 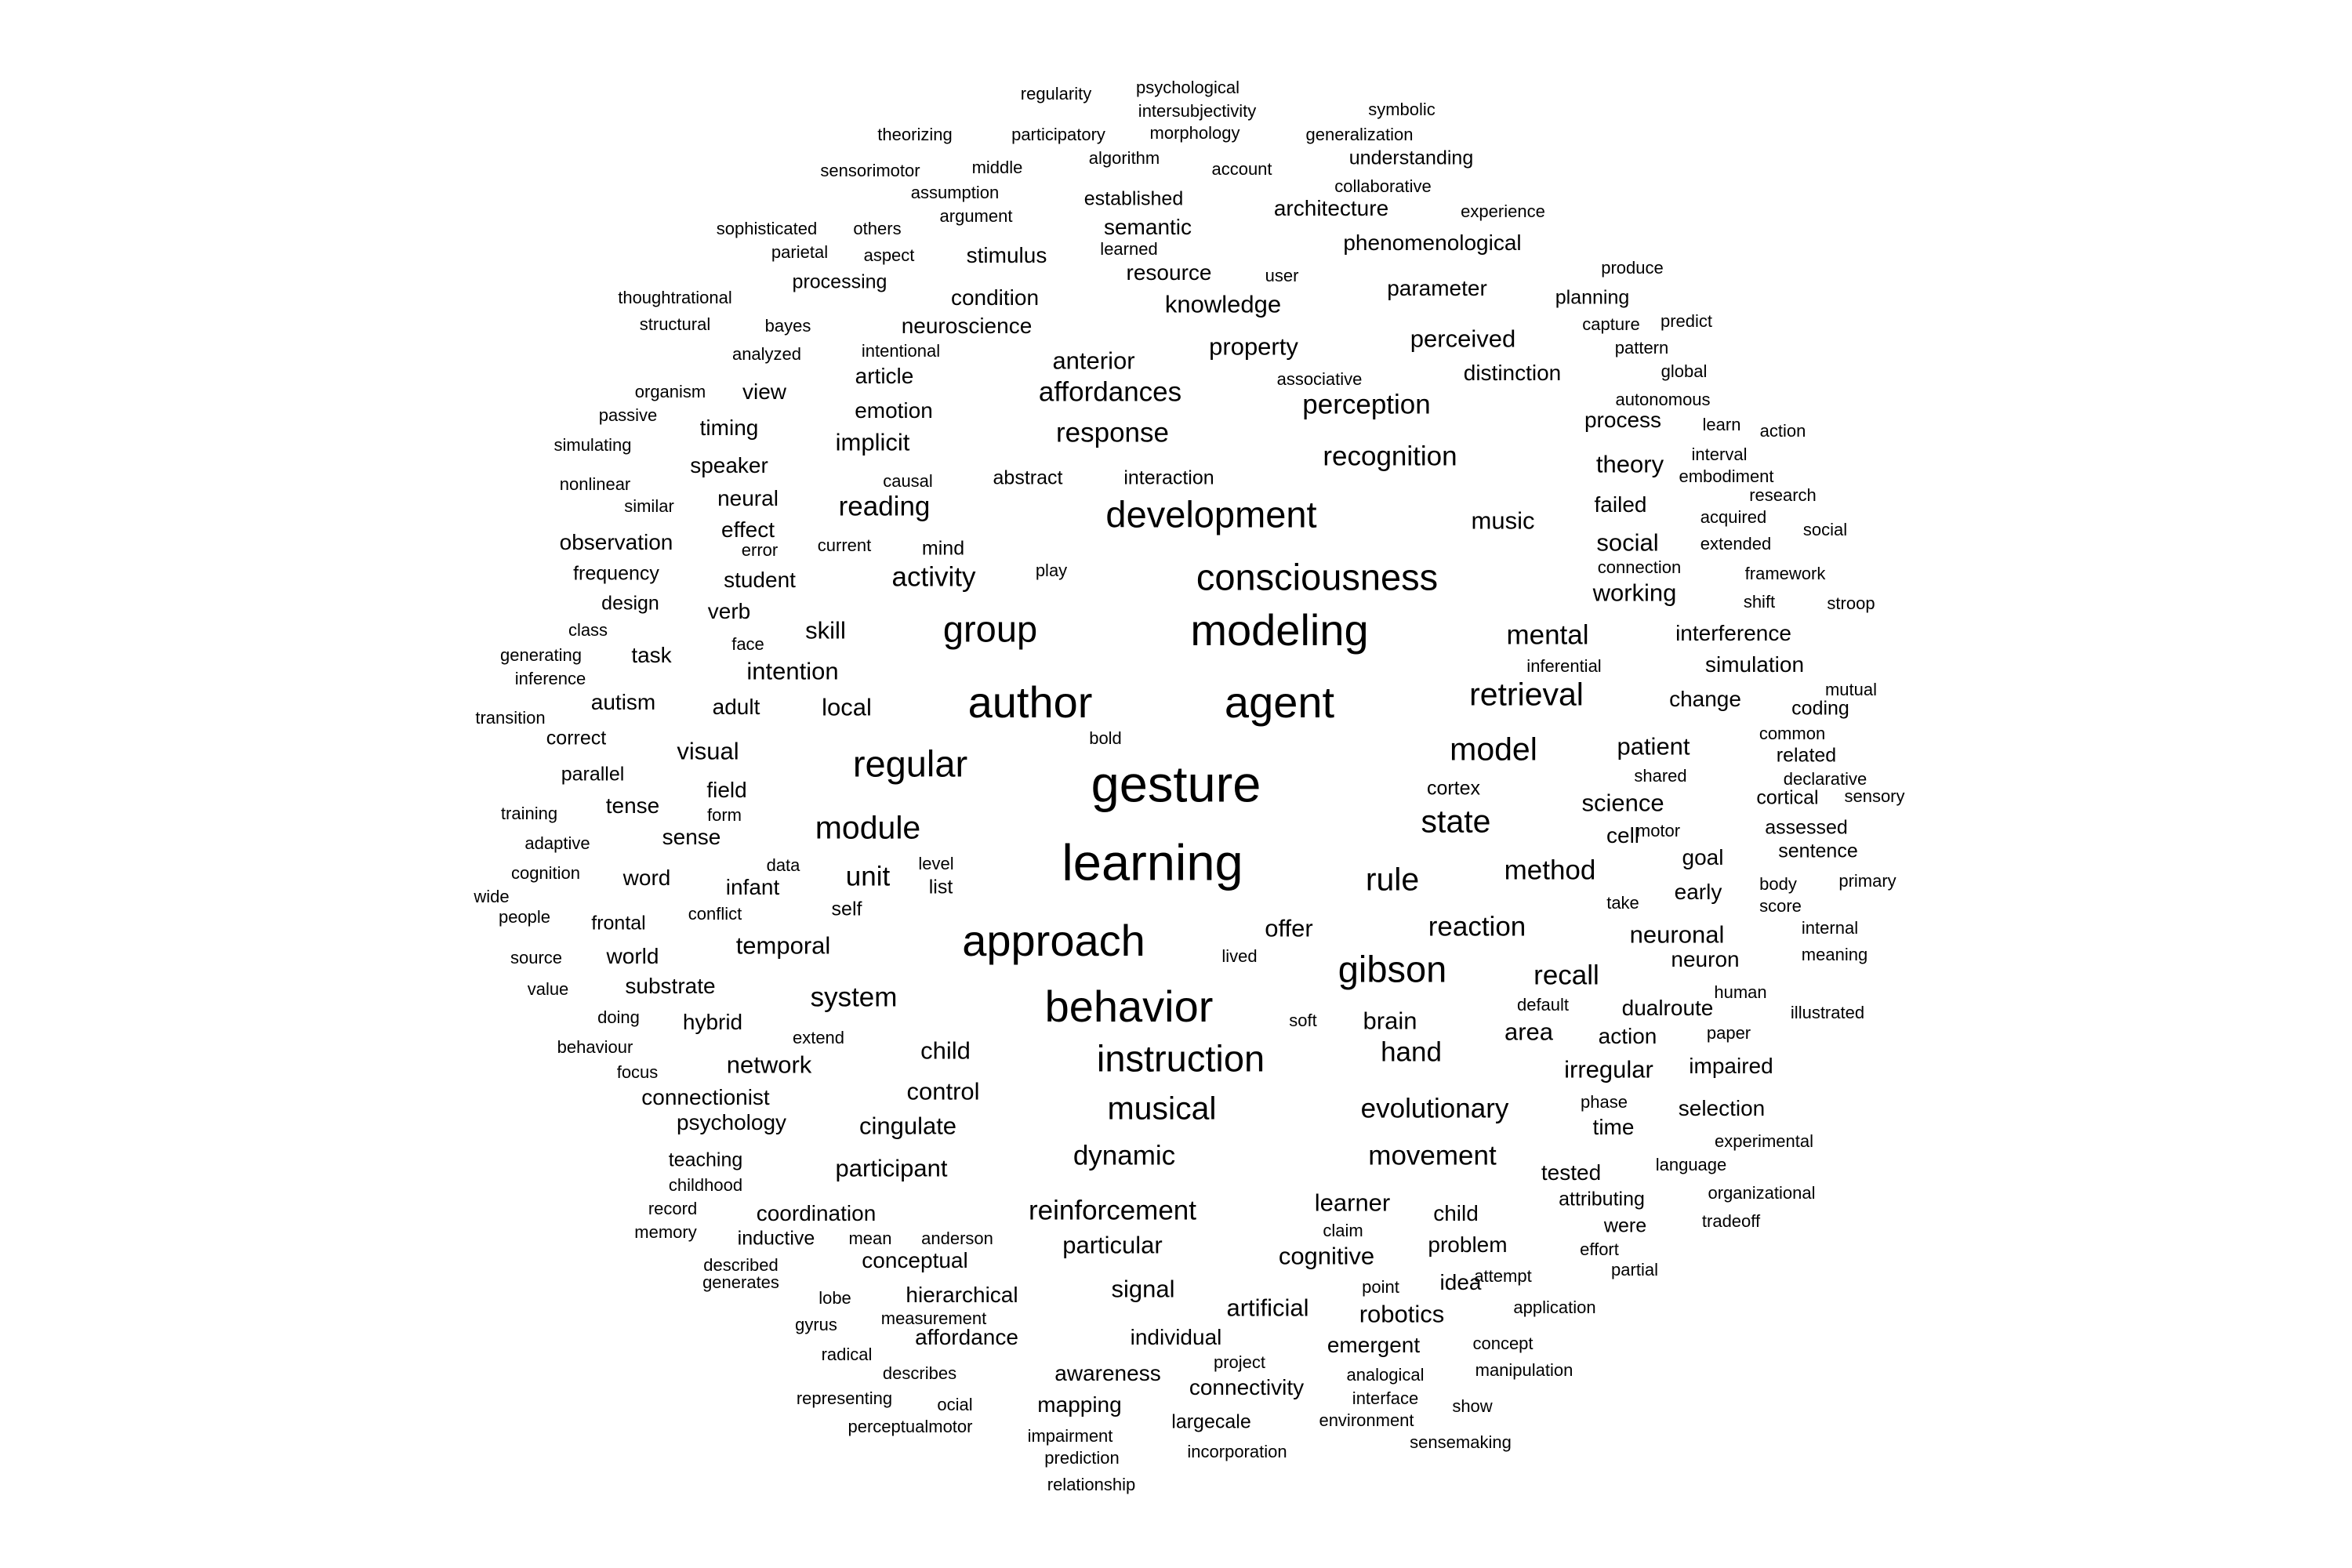 What do you see at coordinates (1390, 456) in the screenshot?
I see `word-recognition: recognition` at bounding box center [1390, 456].